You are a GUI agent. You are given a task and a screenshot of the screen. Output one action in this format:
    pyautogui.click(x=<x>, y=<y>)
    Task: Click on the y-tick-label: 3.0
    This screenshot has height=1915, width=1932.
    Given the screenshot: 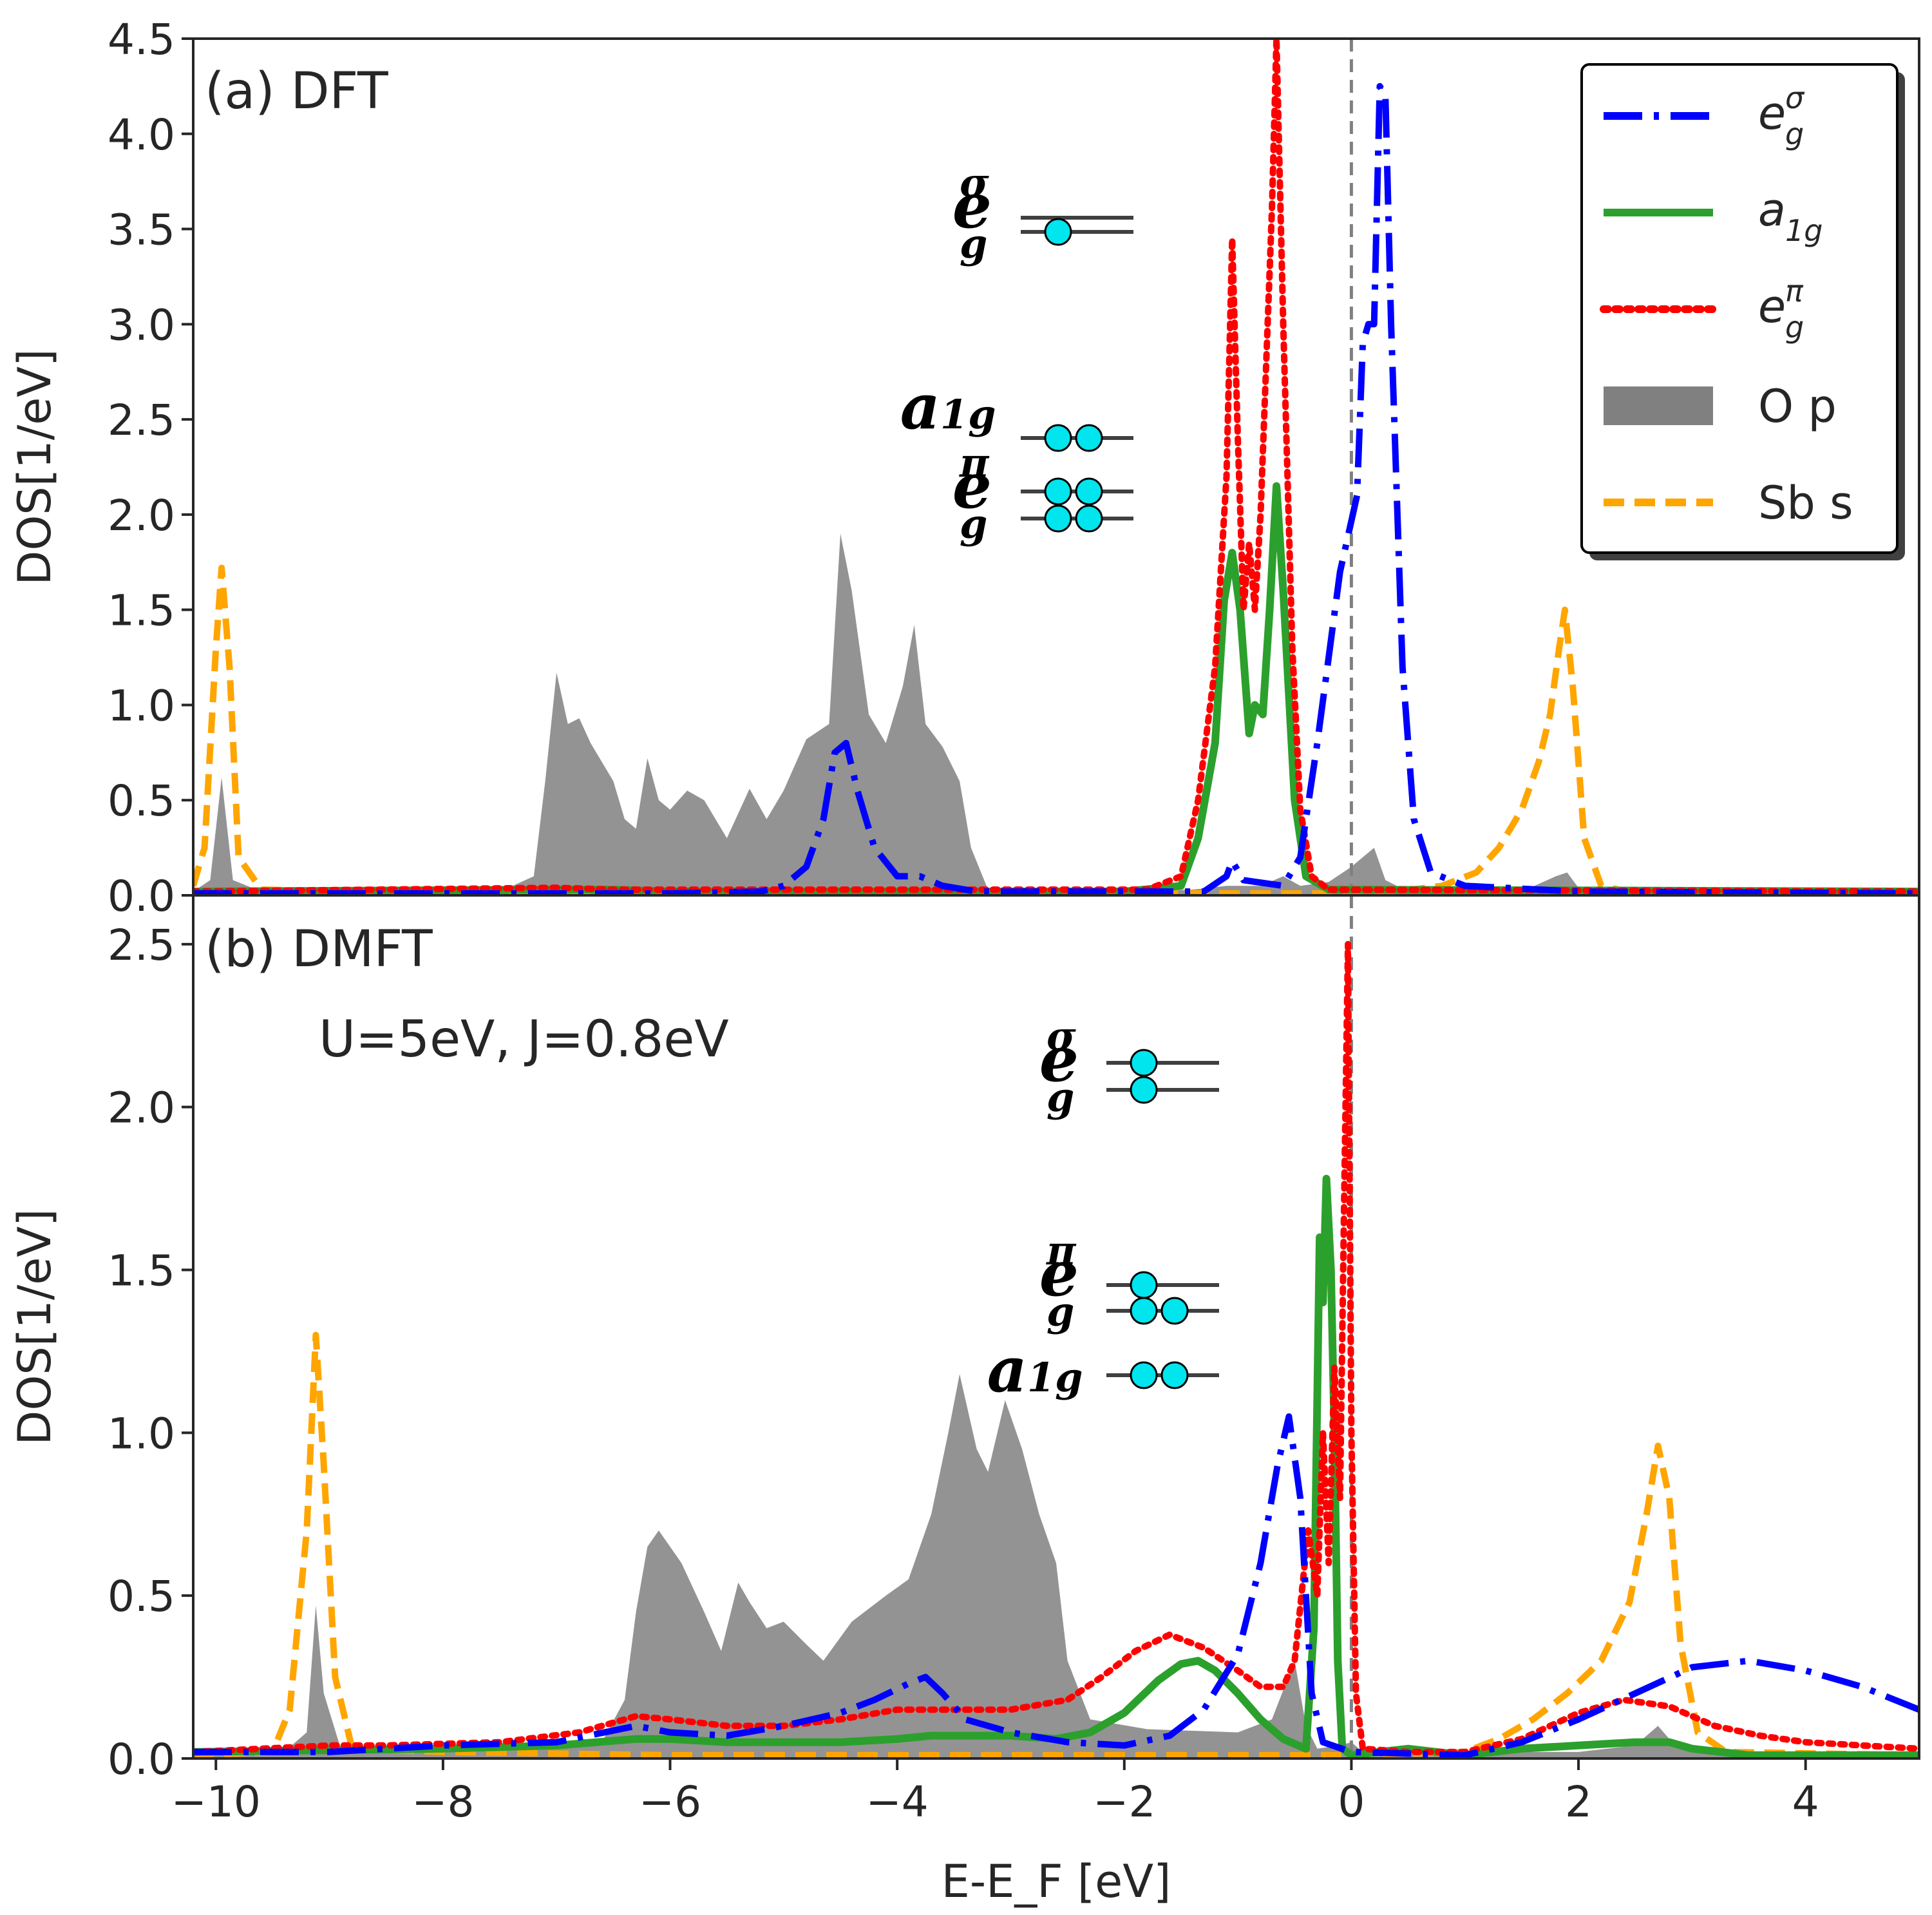 What is the action you would take?
    pyautogui.click(x=141, y=325)
    